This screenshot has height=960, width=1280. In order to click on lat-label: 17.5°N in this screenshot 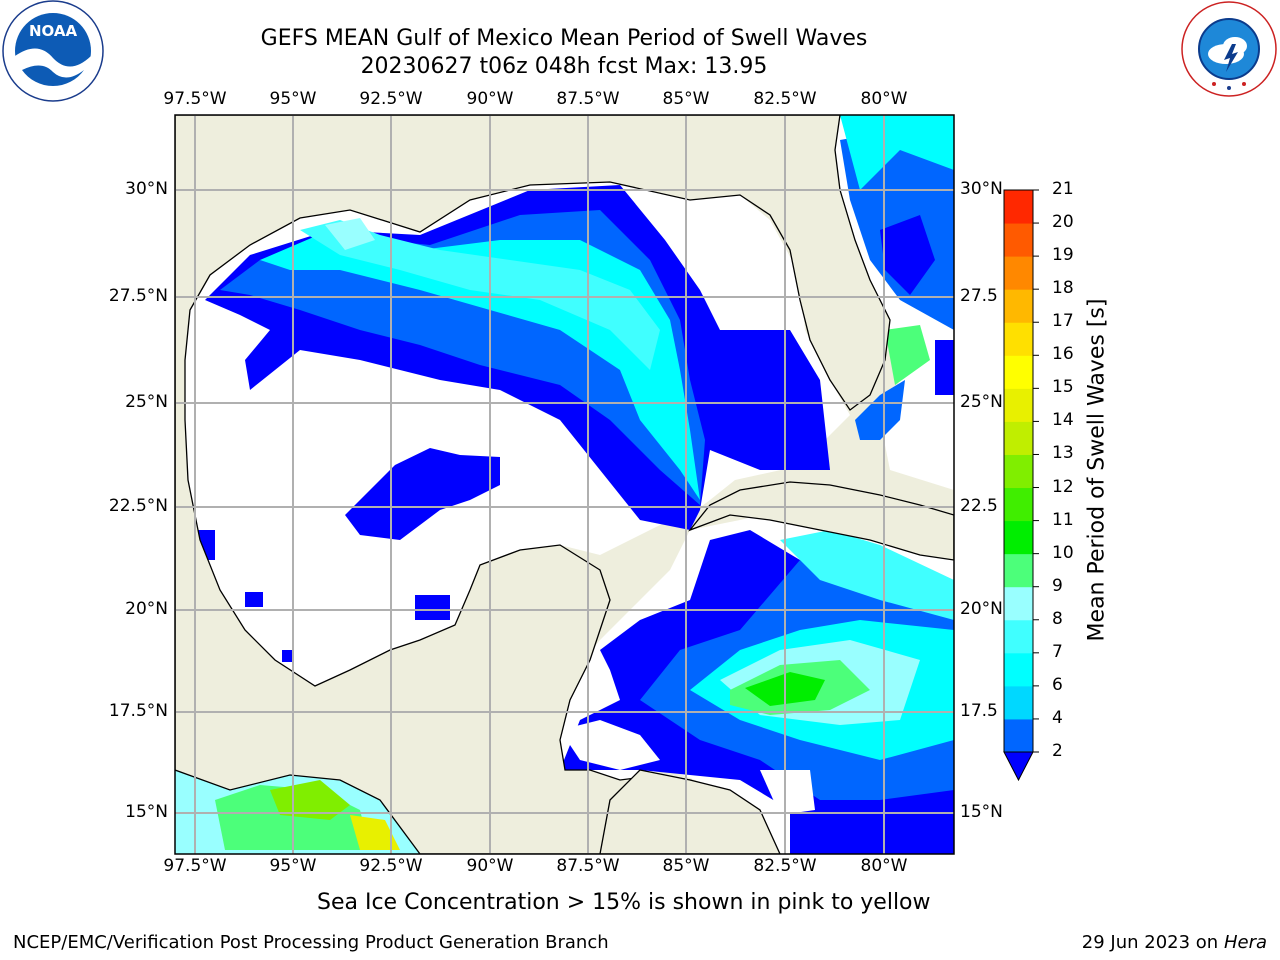, I will do `click(138, 711)`.